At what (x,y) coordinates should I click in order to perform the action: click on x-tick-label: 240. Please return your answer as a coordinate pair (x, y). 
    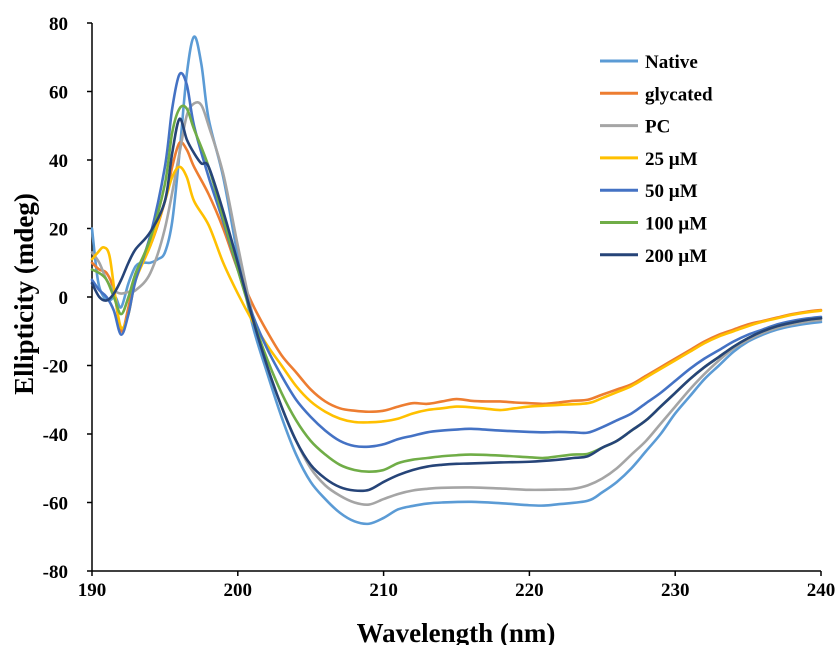
    Looking at the image, I should click on (821, 590).